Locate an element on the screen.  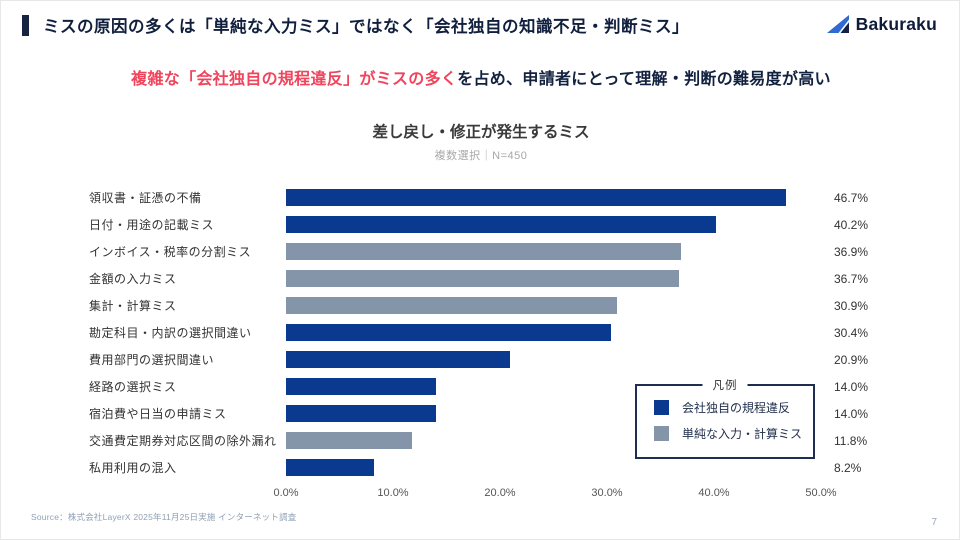
x-tick-label: 40.0% is located at coordinates (714, 493).